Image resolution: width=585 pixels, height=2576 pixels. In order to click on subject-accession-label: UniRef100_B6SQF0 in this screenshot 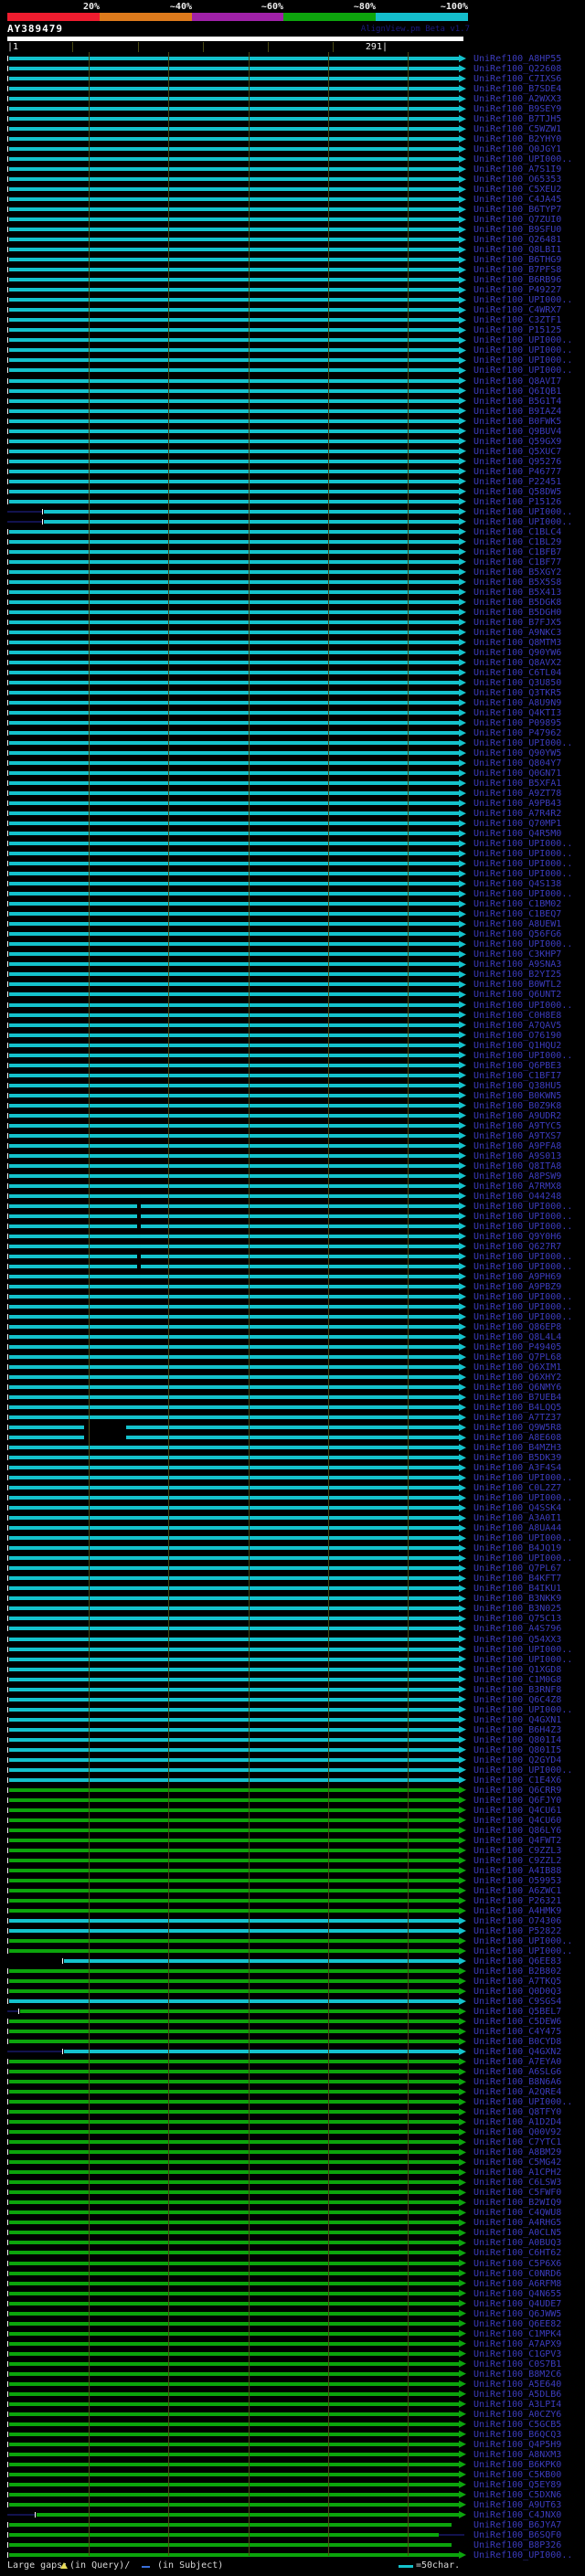, I will do `click(517, 2534)`.